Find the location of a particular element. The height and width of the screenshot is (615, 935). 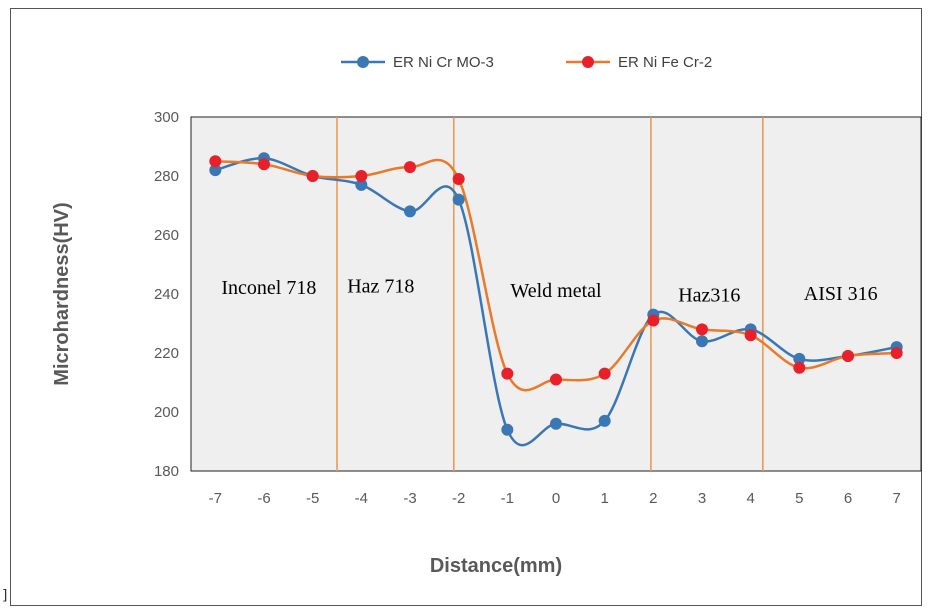

x-tick-label-12: 5 is located at coordinates (799, 498).